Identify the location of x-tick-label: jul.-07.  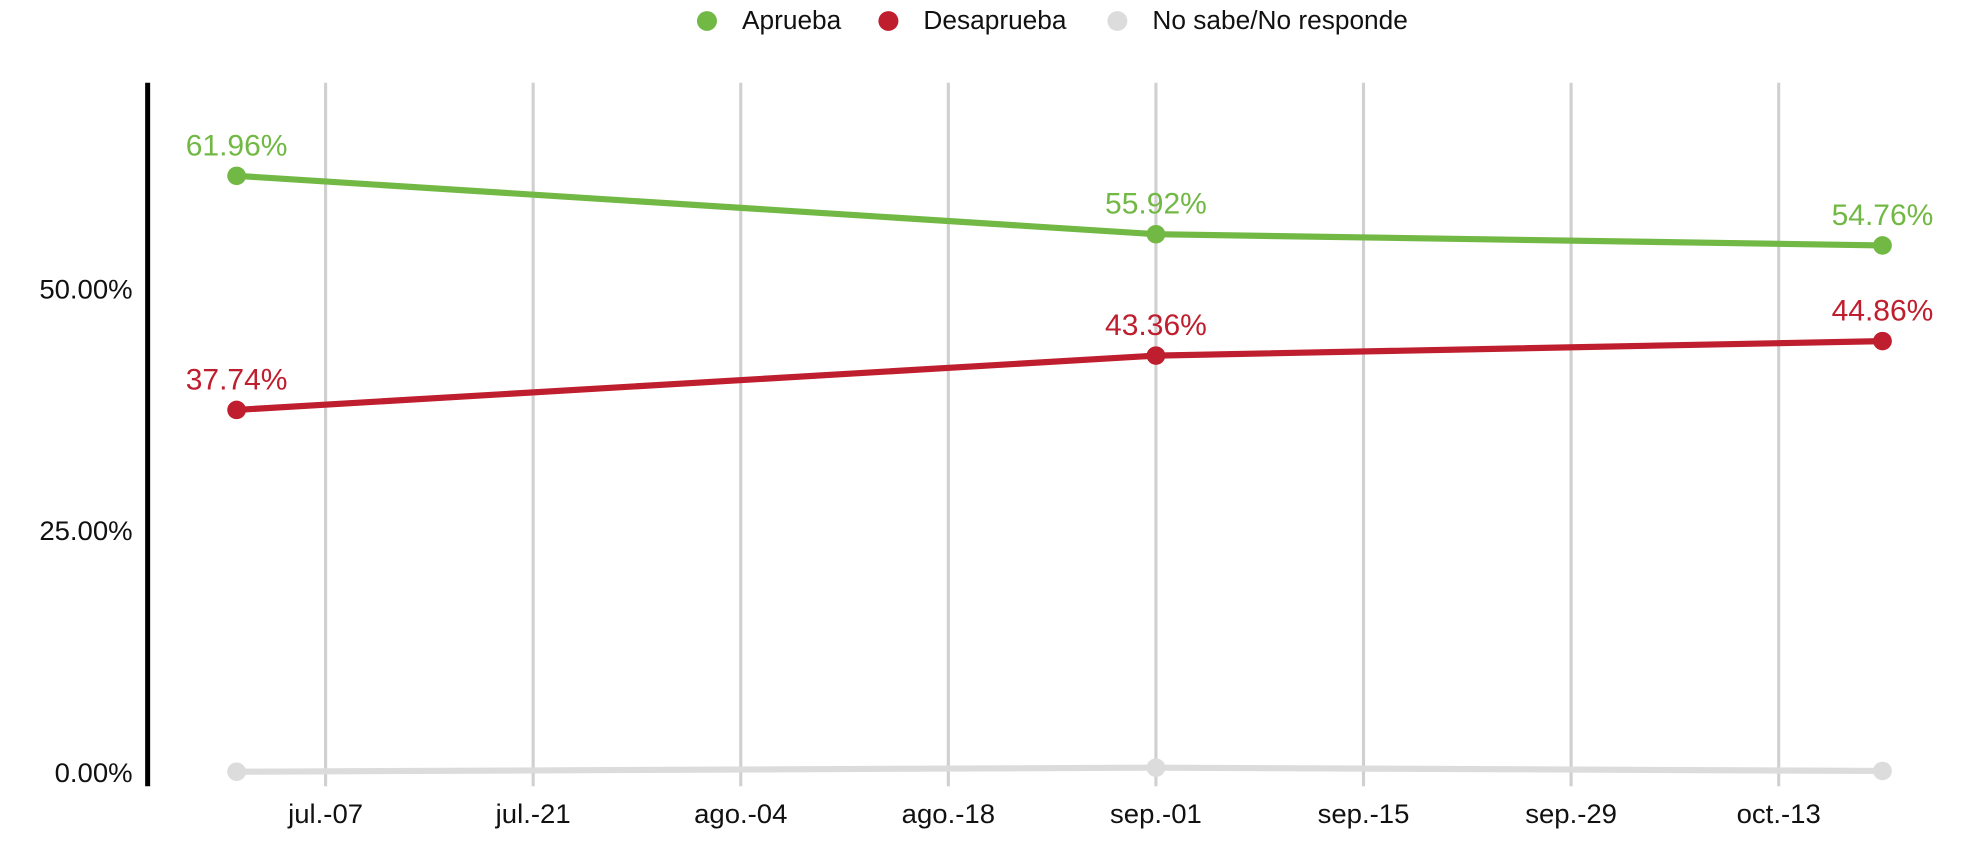
(325, 813).